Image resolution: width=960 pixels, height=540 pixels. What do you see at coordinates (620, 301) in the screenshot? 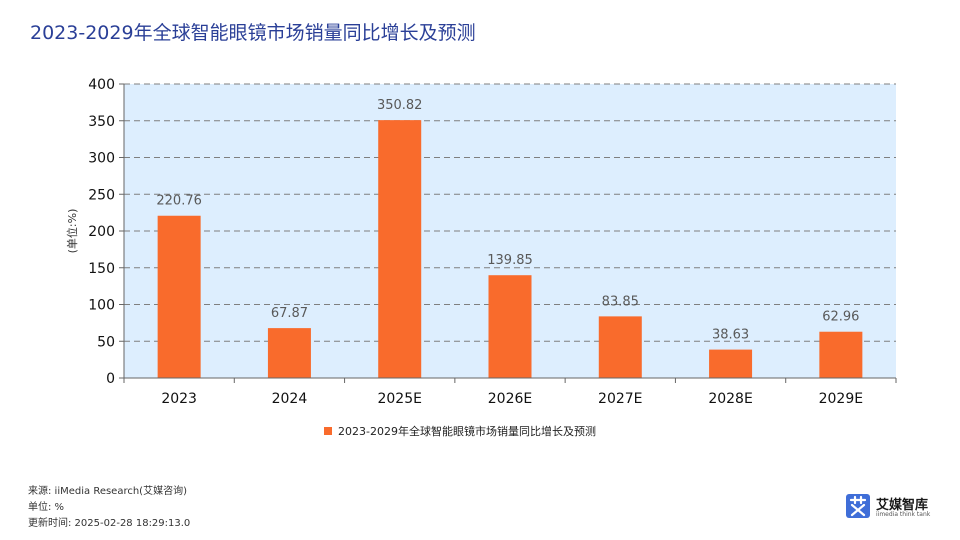
I see `data-label: 83.85` at bounding box center [620, 301].